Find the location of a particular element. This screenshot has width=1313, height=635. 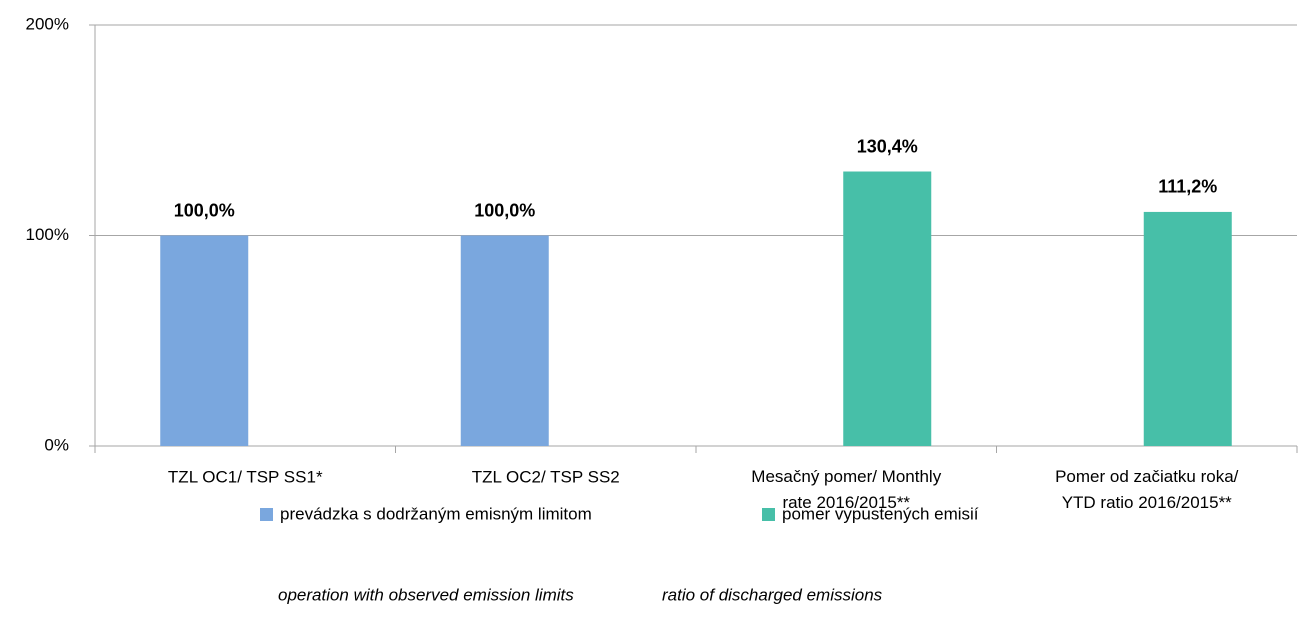

y-tick-label: 0% is located at coordinates (56, 444).